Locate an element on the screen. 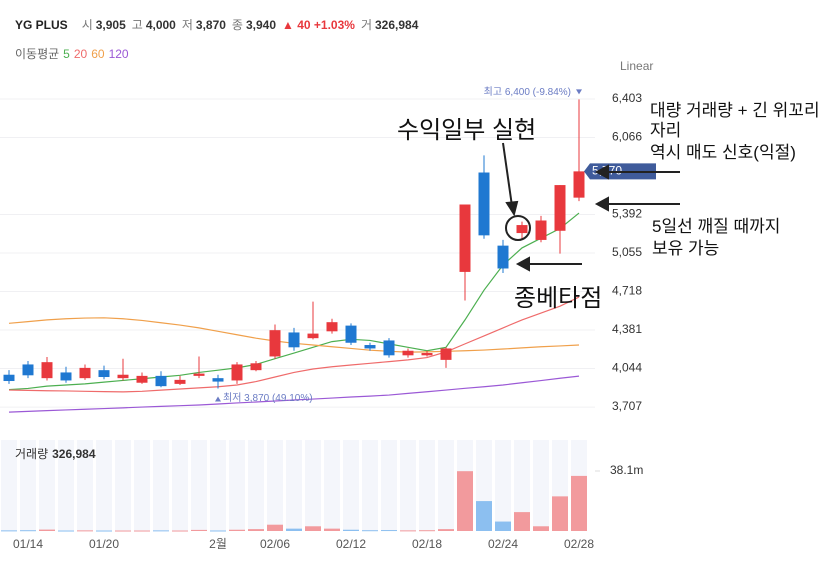 Image resolution: width=839 pixels, height=572 pixels. legend-entry: 20 is located at coordinates (80, 54).